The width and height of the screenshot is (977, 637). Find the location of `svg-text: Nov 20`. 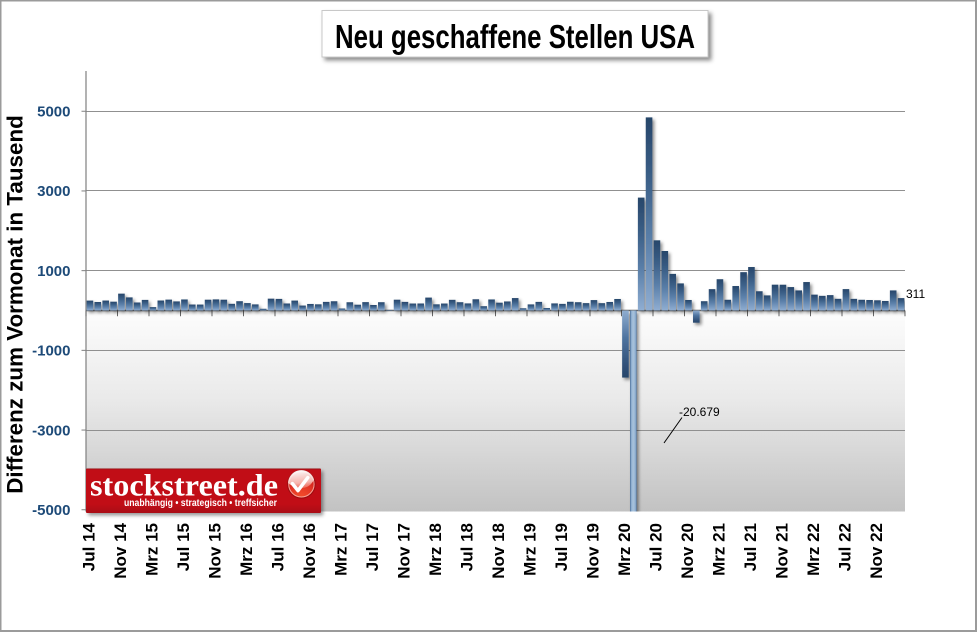

svg-text: Nov 20 is located at coordinates (687, 551).